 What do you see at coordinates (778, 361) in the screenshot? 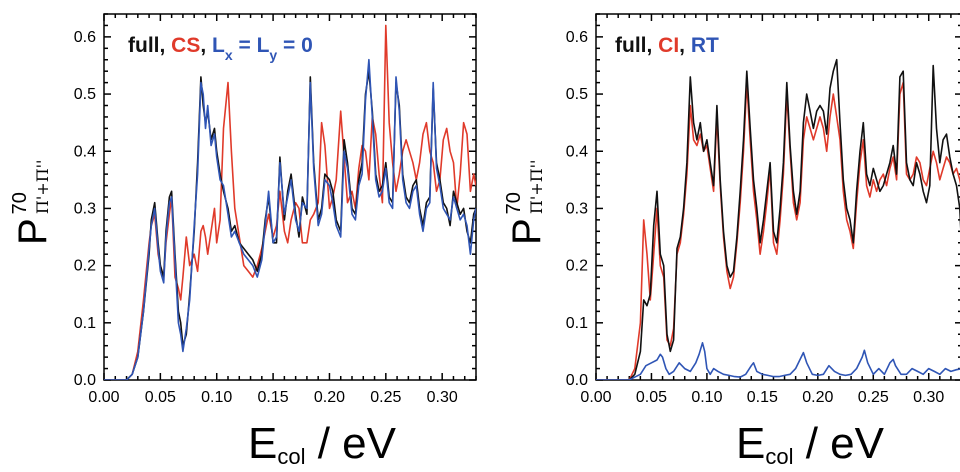
I see `series-line-rt` at bounding box center [778, 361].